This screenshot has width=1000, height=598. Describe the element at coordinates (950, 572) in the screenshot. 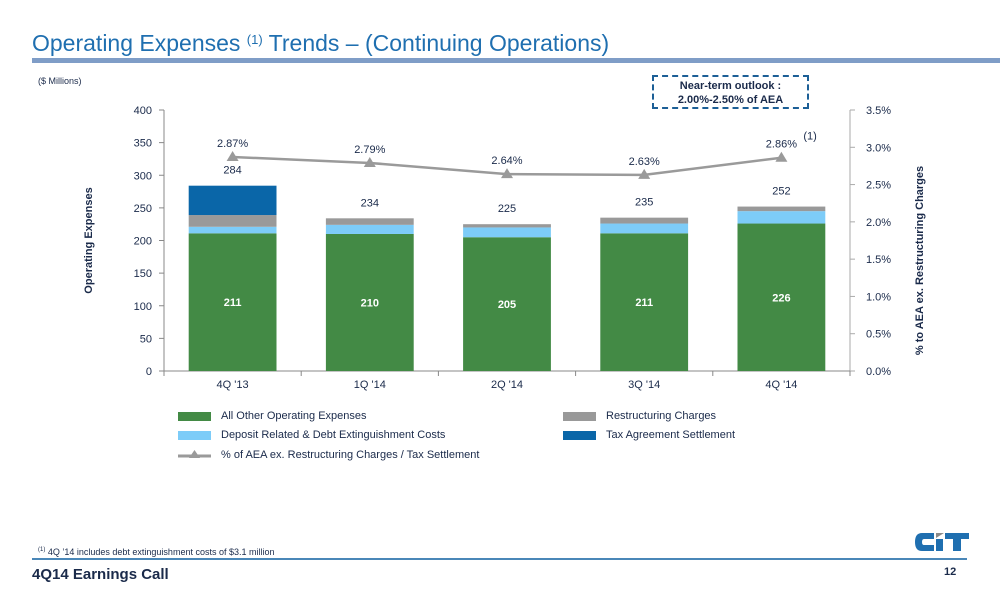

I see `page-number: 12` at that location.